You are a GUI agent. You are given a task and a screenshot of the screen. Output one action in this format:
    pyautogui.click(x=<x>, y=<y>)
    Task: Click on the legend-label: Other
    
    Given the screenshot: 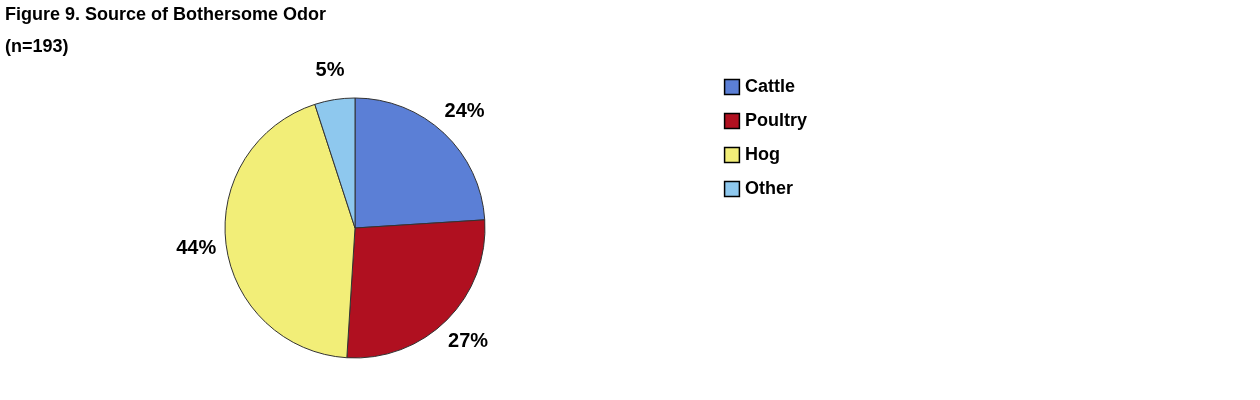 What is the action you would take?
    pyautogui.click(x=769, y=188)
    